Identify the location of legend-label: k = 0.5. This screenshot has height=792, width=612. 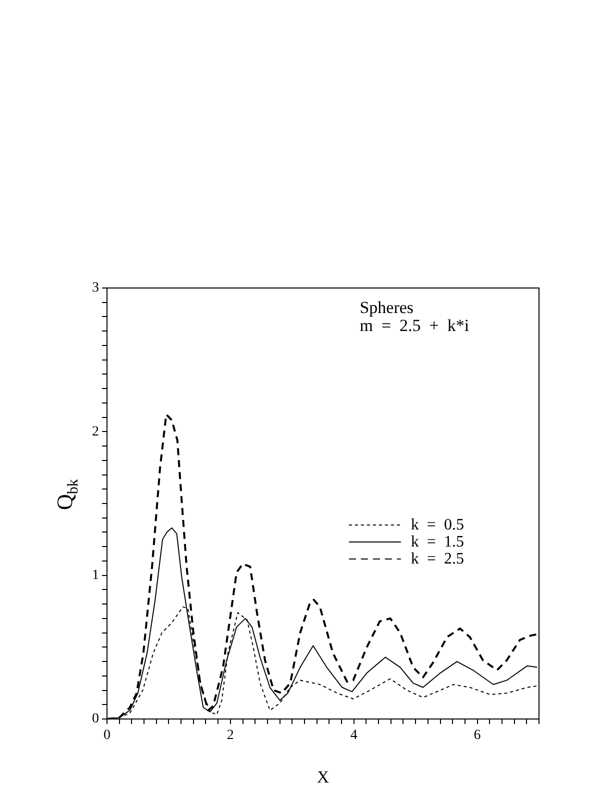
(437, 525).